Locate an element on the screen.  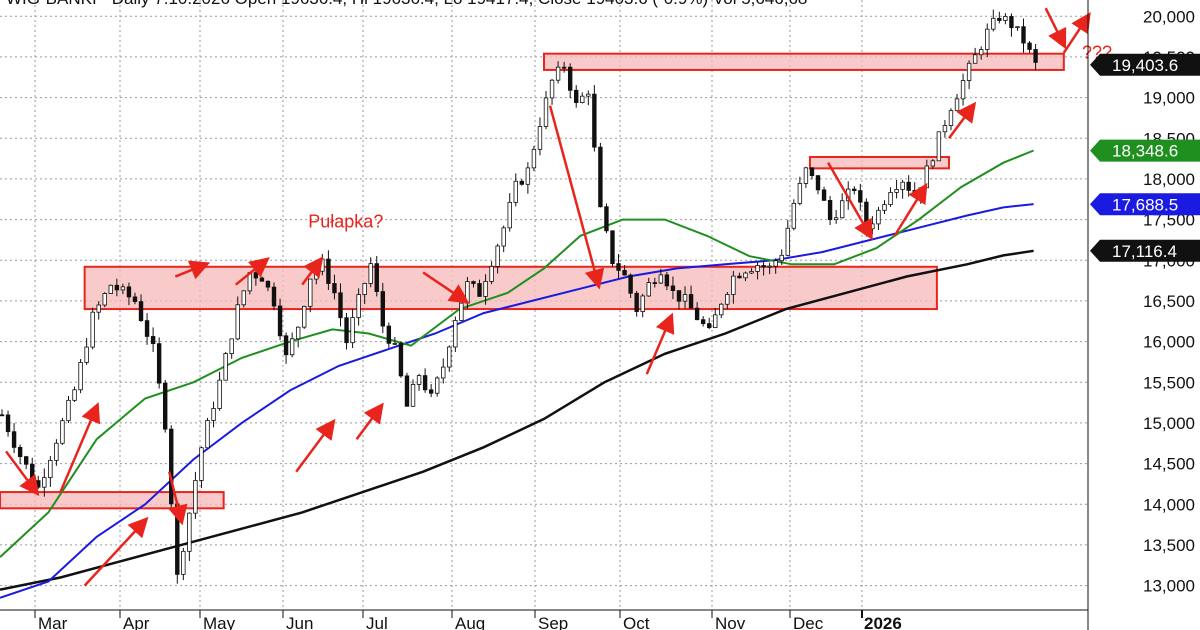
x-axis: Mar Apr May Jun Jul Aug Sep Oct Nov Dec 2026 is located at coordinates (468, 620).